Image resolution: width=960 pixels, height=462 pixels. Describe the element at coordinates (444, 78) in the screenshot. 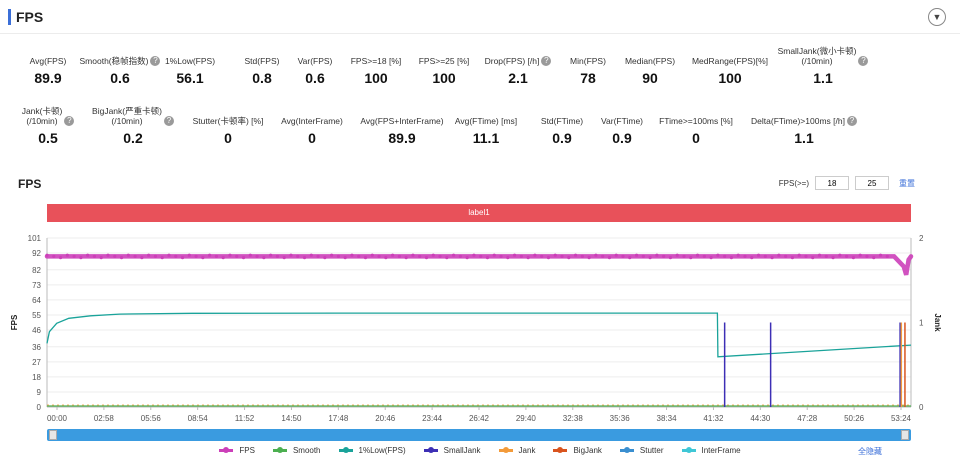

I see `stat-value: 100` at that location.